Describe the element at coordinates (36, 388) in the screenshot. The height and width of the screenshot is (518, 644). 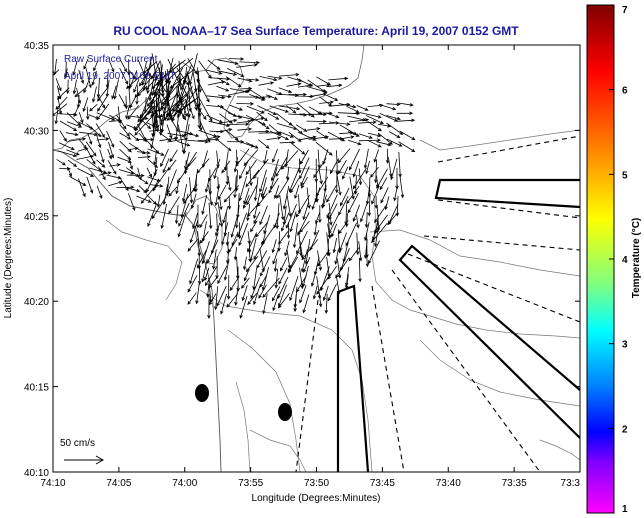
I see `y-tick-label: 40:15` at that location.